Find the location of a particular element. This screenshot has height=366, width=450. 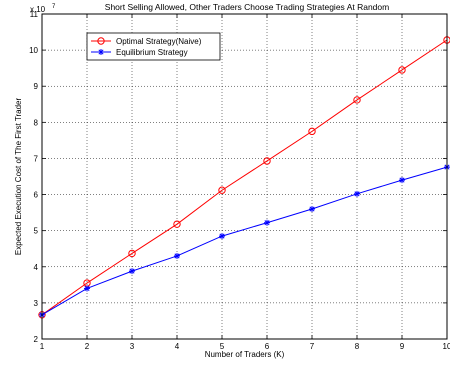

x-tick-label: 2 is located at coordinates (87, 346).